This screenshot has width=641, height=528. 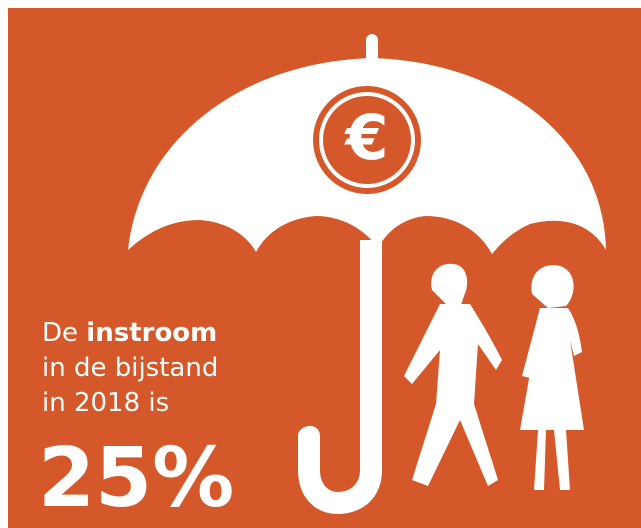 I want to click on headline-line1: De instroom, so click(x=129, y=333).